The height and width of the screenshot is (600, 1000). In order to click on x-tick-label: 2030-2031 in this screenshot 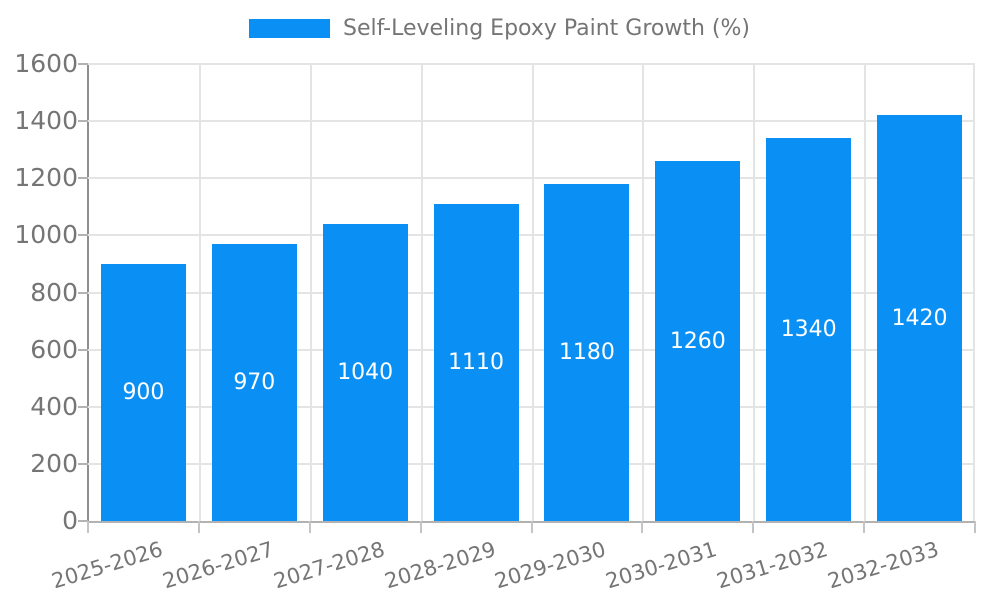, I will do `click(661, 565)`.